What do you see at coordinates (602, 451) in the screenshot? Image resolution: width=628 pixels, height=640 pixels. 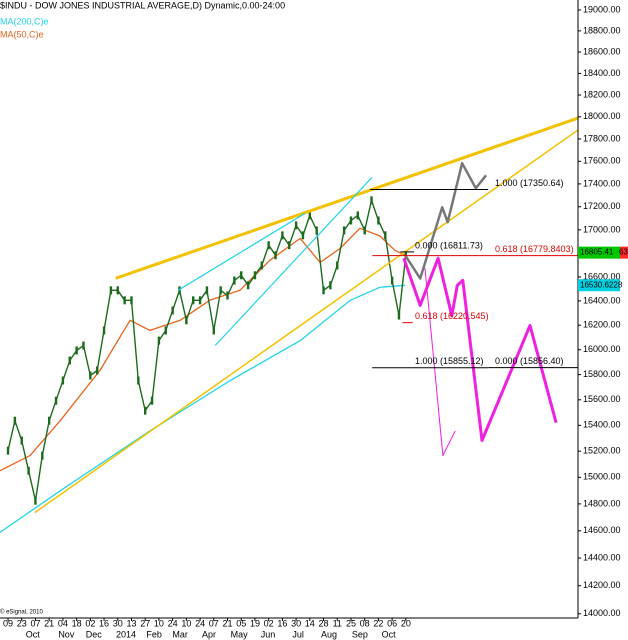 I see `y-tick-label: 15200.00` at bounding box center [602, 451].